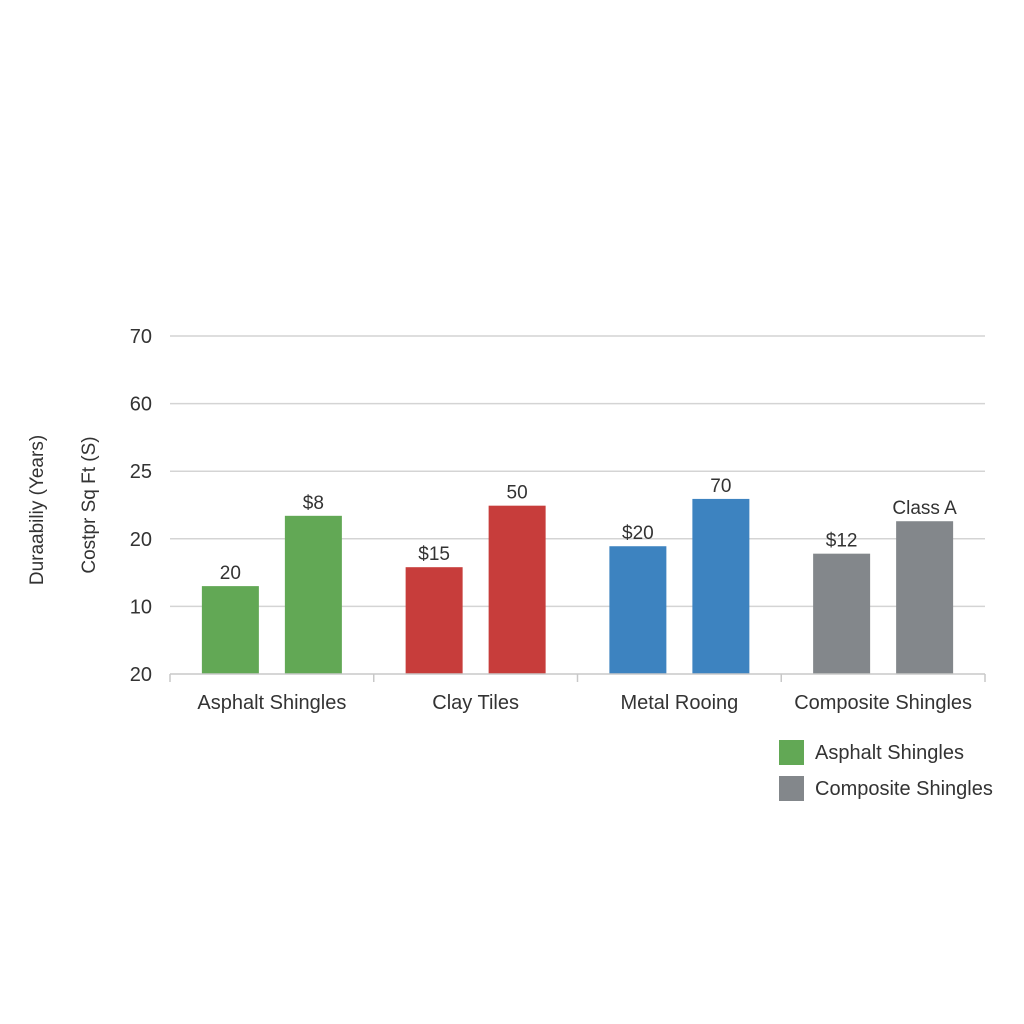 This screenshot has height=1024, width=1024. I want to click on y-tick-label: 10, so click(141, 607).